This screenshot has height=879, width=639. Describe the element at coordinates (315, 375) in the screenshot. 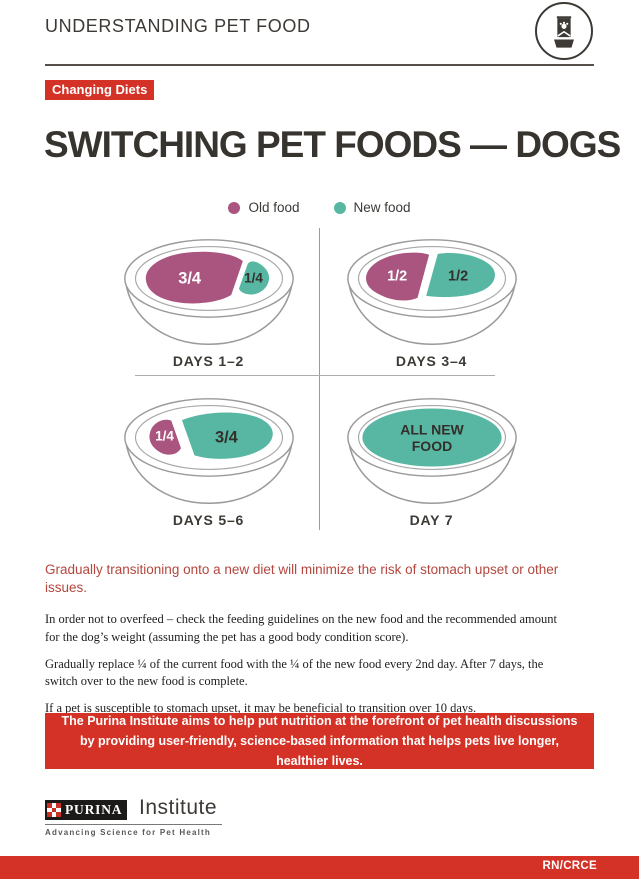

I see `horizontal-divider` at that location.